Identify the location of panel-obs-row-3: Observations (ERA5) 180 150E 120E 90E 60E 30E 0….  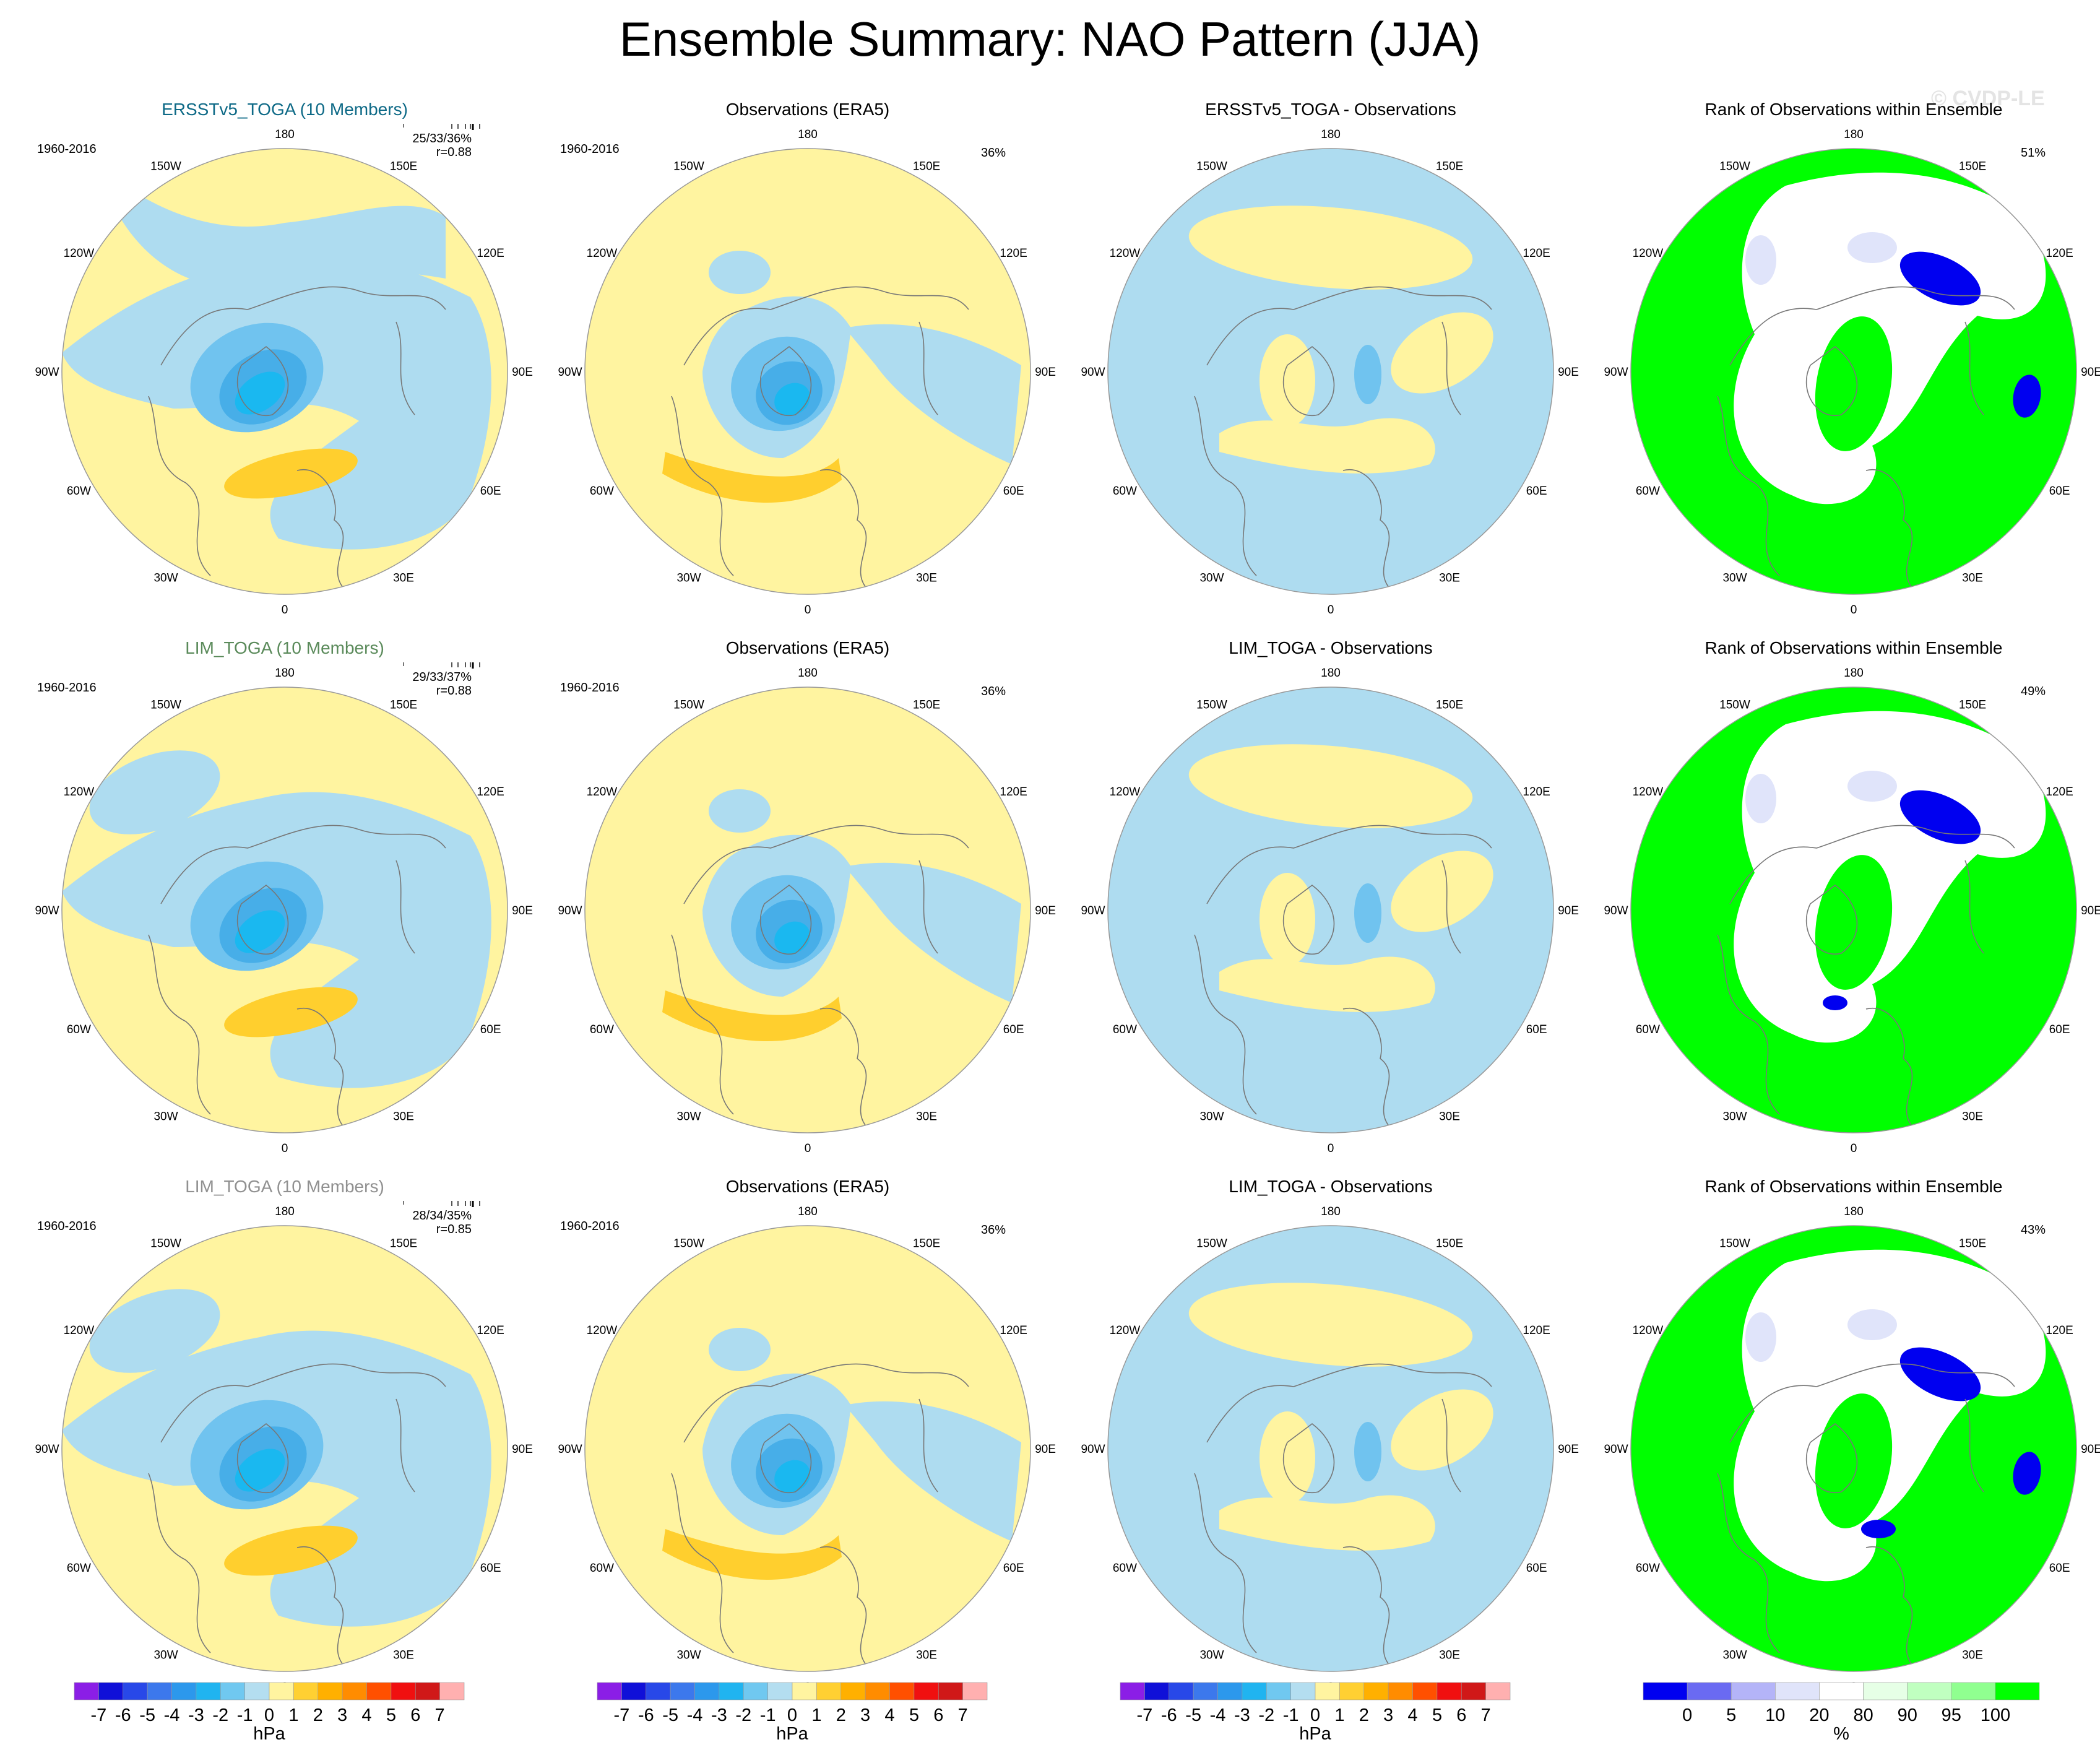
(808, 1446).